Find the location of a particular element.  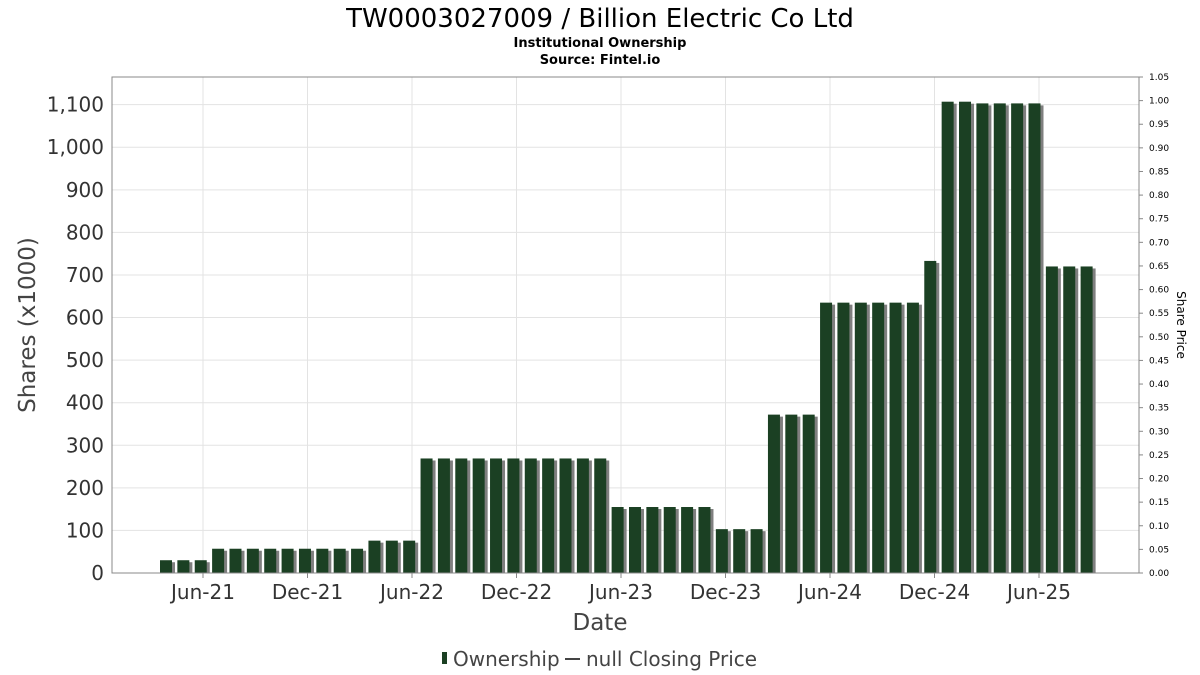

y-axis-label: Shares (x1000) is located at coordinates (28, 325).